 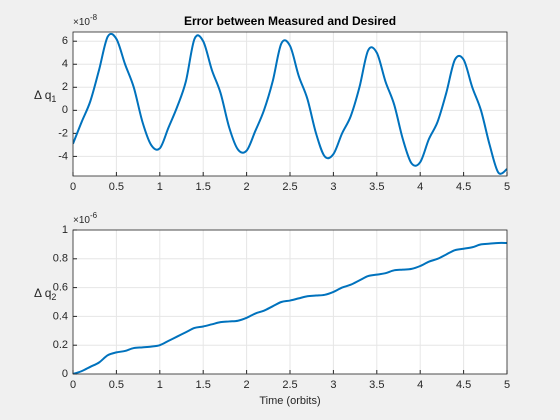 I want to click on y-tick-label: 1, so click(x=65, y=230).